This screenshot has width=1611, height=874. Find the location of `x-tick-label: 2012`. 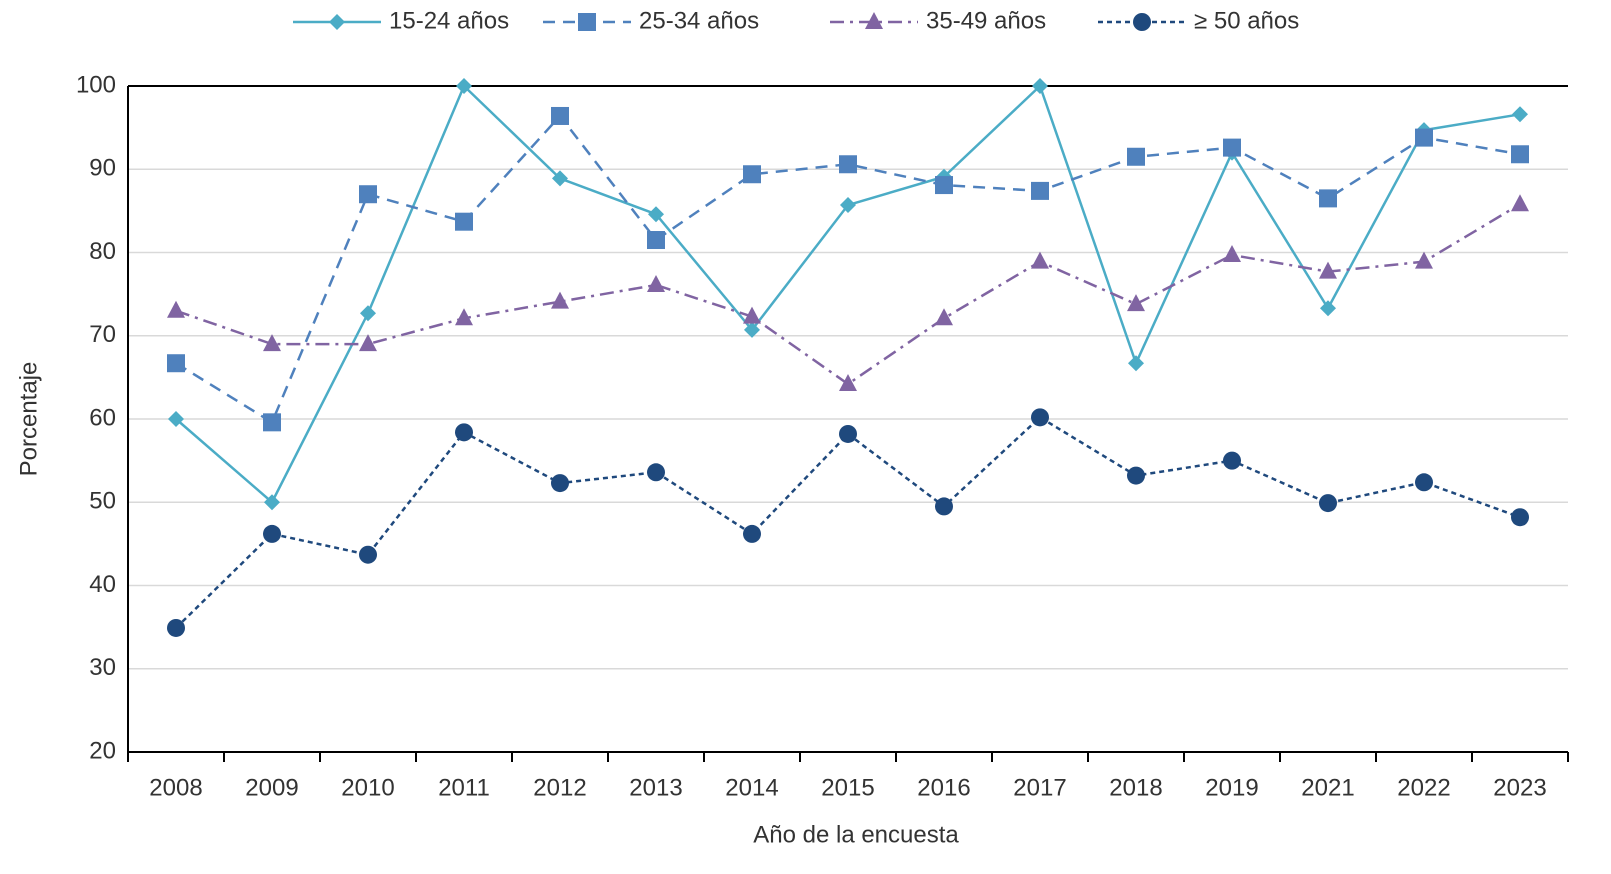

x-tick-label: 2012 is located at coordinates (559, 787).